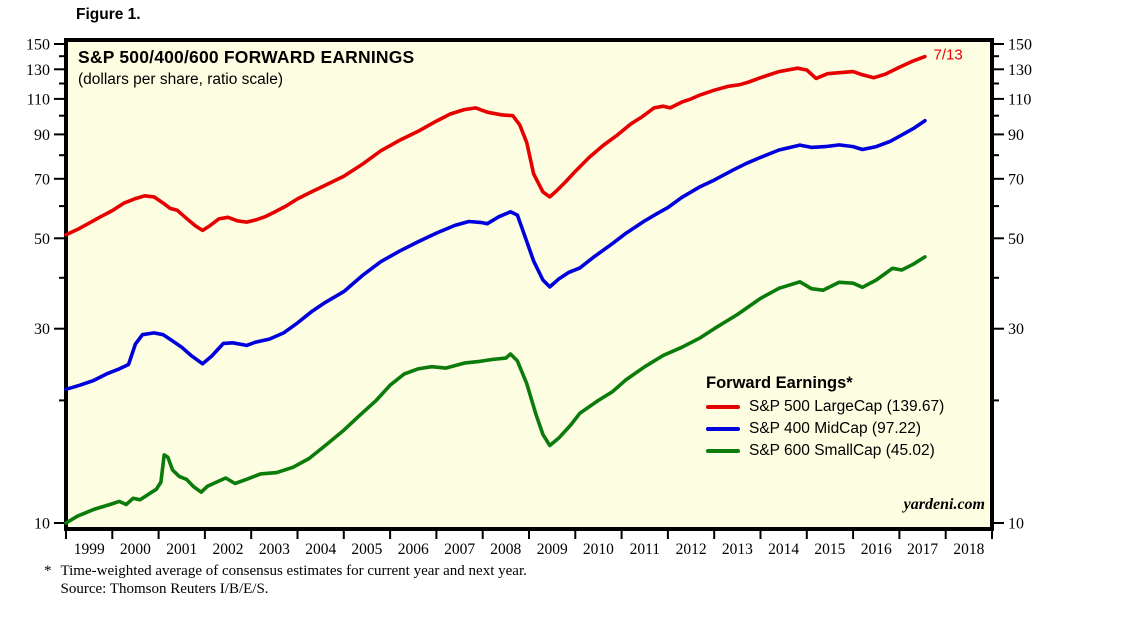  Describe the element at coordinates (459, 549) in the screenshot. I see `x-axis-year-label: 2007` at that location.